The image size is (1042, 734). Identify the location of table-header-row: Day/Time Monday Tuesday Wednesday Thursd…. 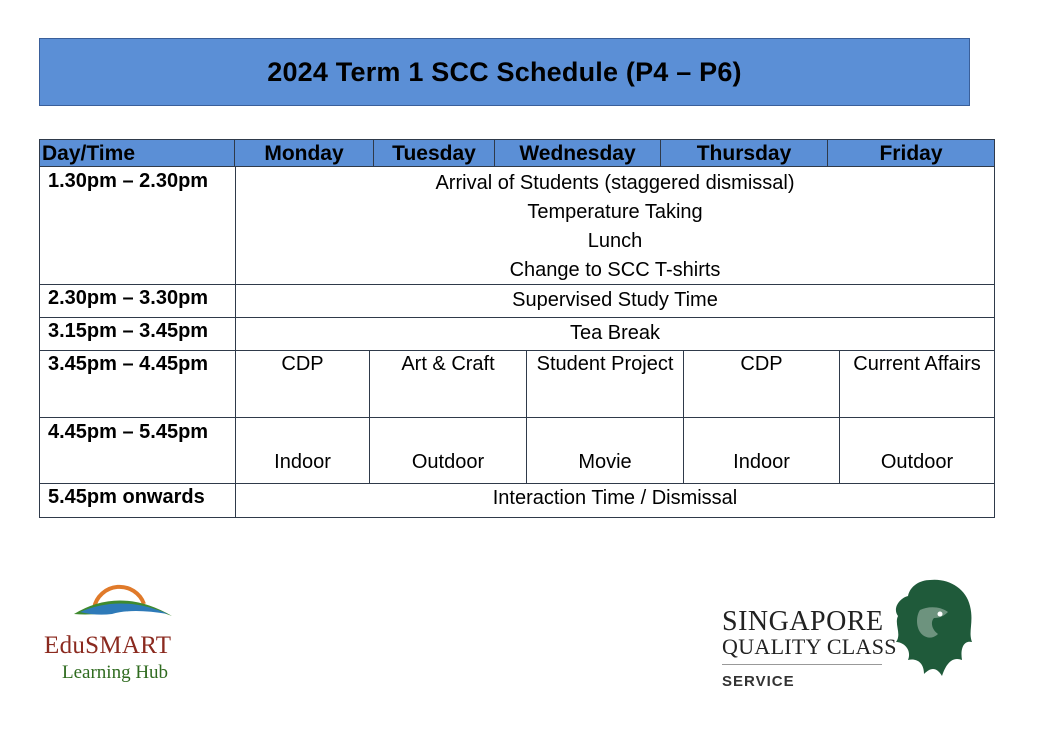
(517, 153).